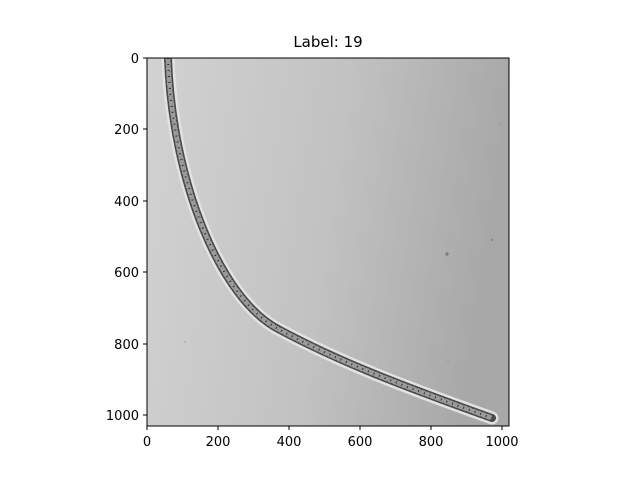  I want to click on x-axis: 0 200 400 600 800 1000, so click(331, 438).